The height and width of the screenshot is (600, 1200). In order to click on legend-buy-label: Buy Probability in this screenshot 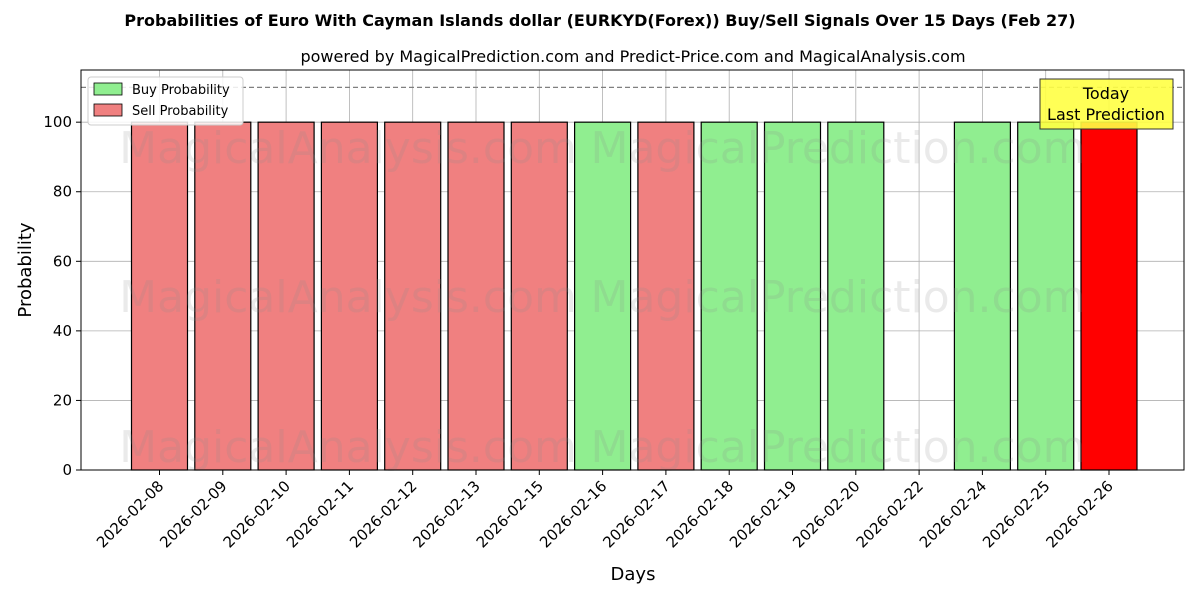, I will do `click(181, 90)`.